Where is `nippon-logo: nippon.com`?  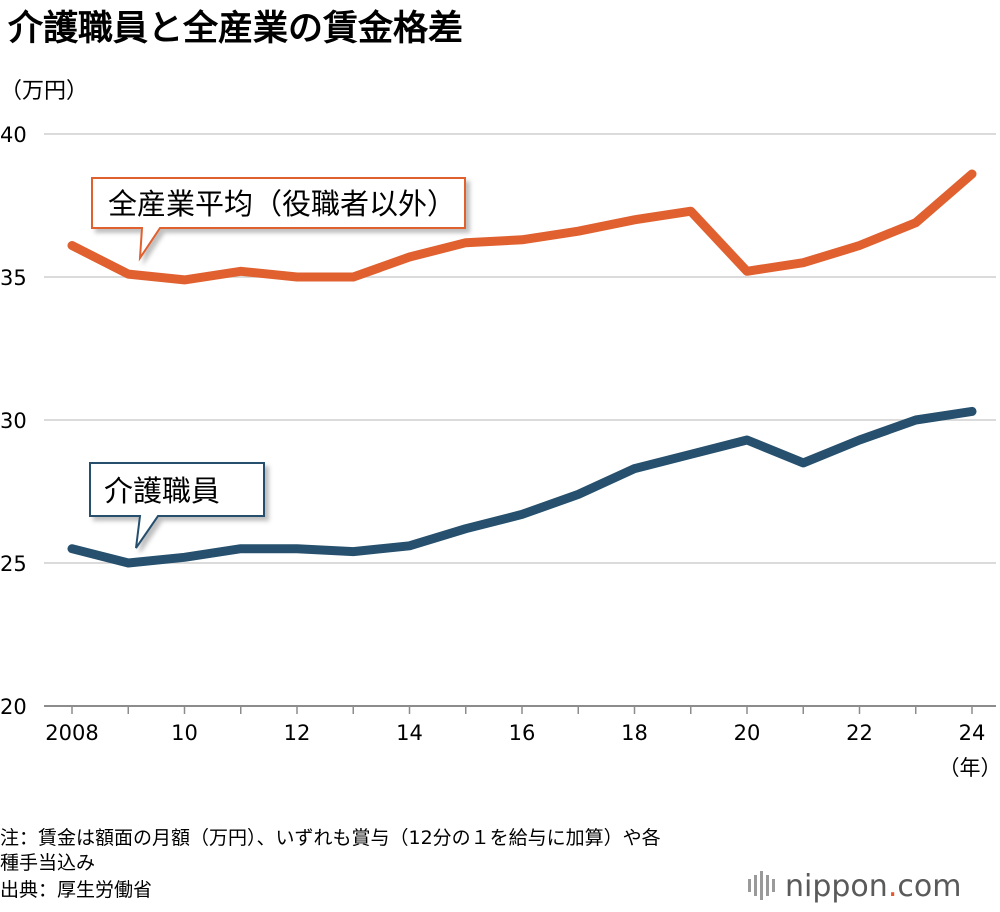 nippon-logo: nippon.com is located at coordinates (854, 886).